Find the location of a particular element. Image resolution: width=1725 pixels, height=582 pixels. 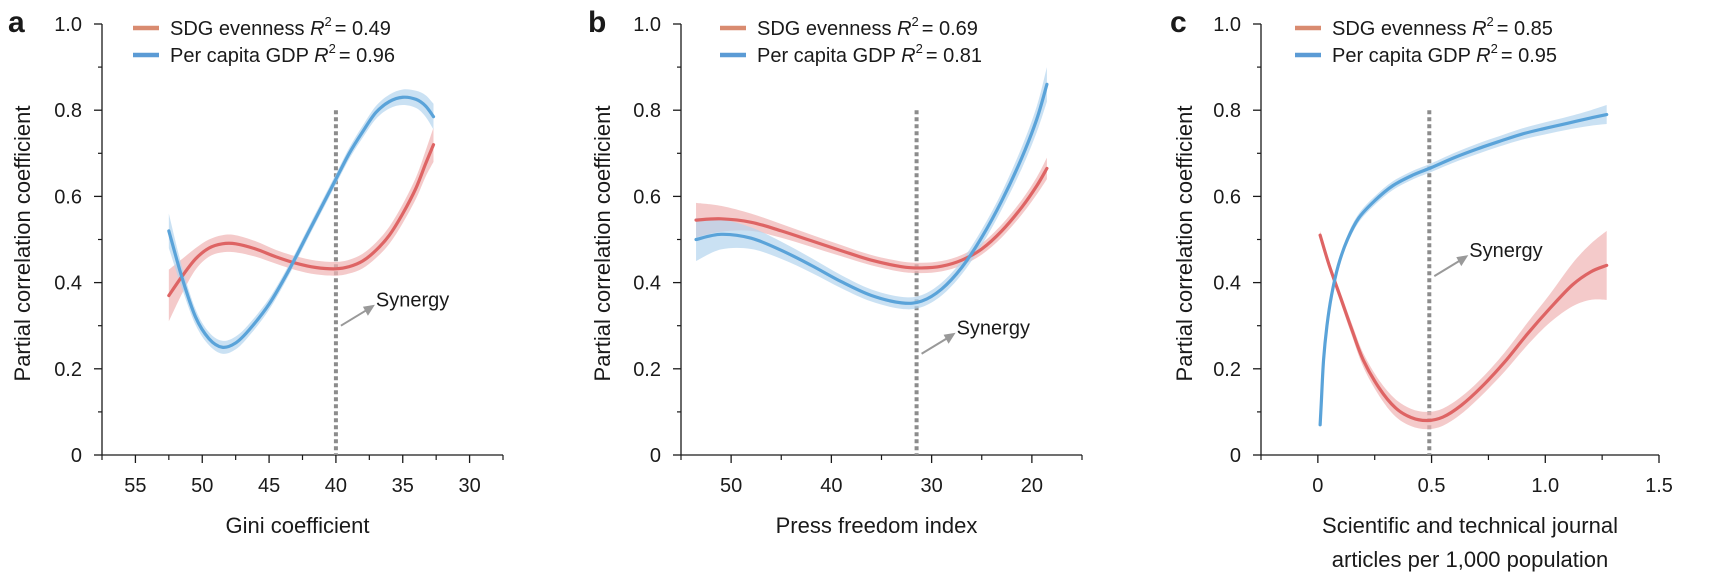

legend-r2-value: = 0.49 is located at coordinates (363, 29).